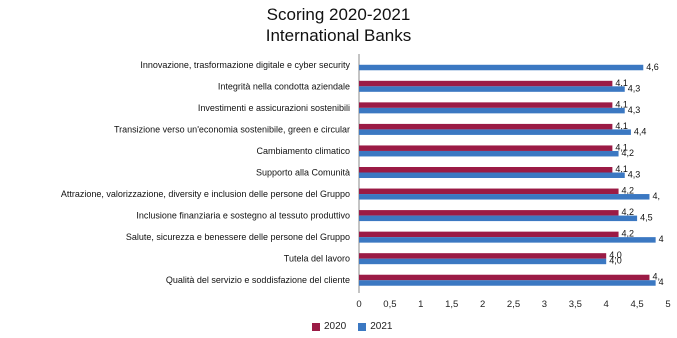 The image size is (677, 338). I want to click on category-label: Investimenti e assicurazioni sostenibili, so click(274, 108).